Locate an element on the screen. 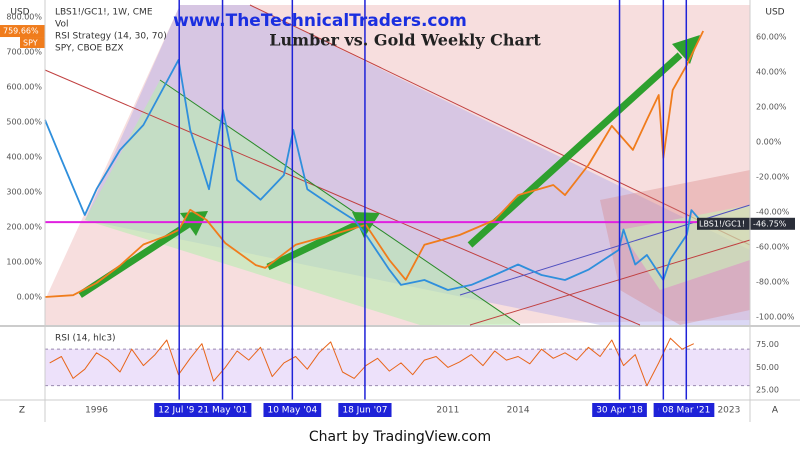 Image resolution: width=800 pixels, height=458 pixels. date-label: 18 Jun '07 is located at coordinates (364, 411).